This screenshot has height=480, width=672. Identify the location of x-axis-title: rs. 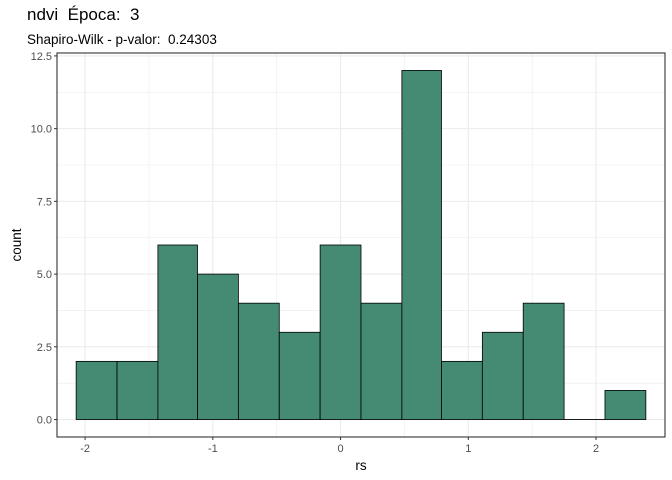
(360, 465).